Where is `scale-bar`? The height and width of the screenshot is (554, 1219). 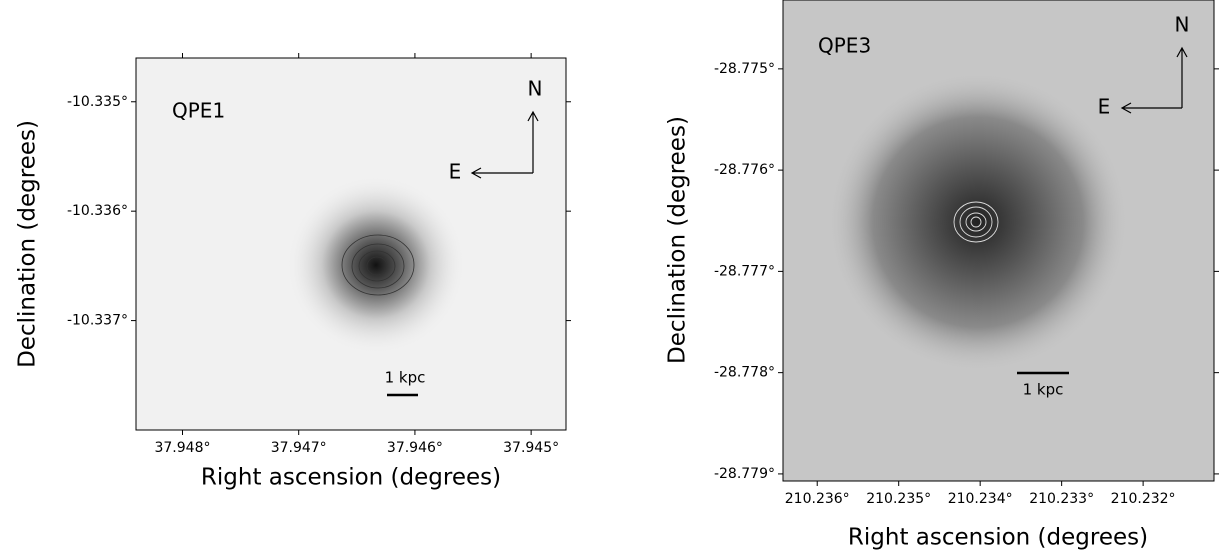
scale-bar is located at coordinates (728, 384).